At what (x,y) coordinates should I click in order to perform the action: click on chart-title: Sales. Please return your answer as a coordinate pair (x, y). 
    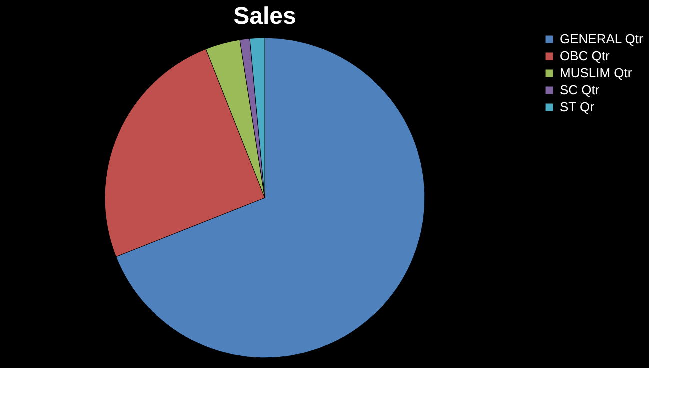
    Looking at the image, I should click on (265, 16).